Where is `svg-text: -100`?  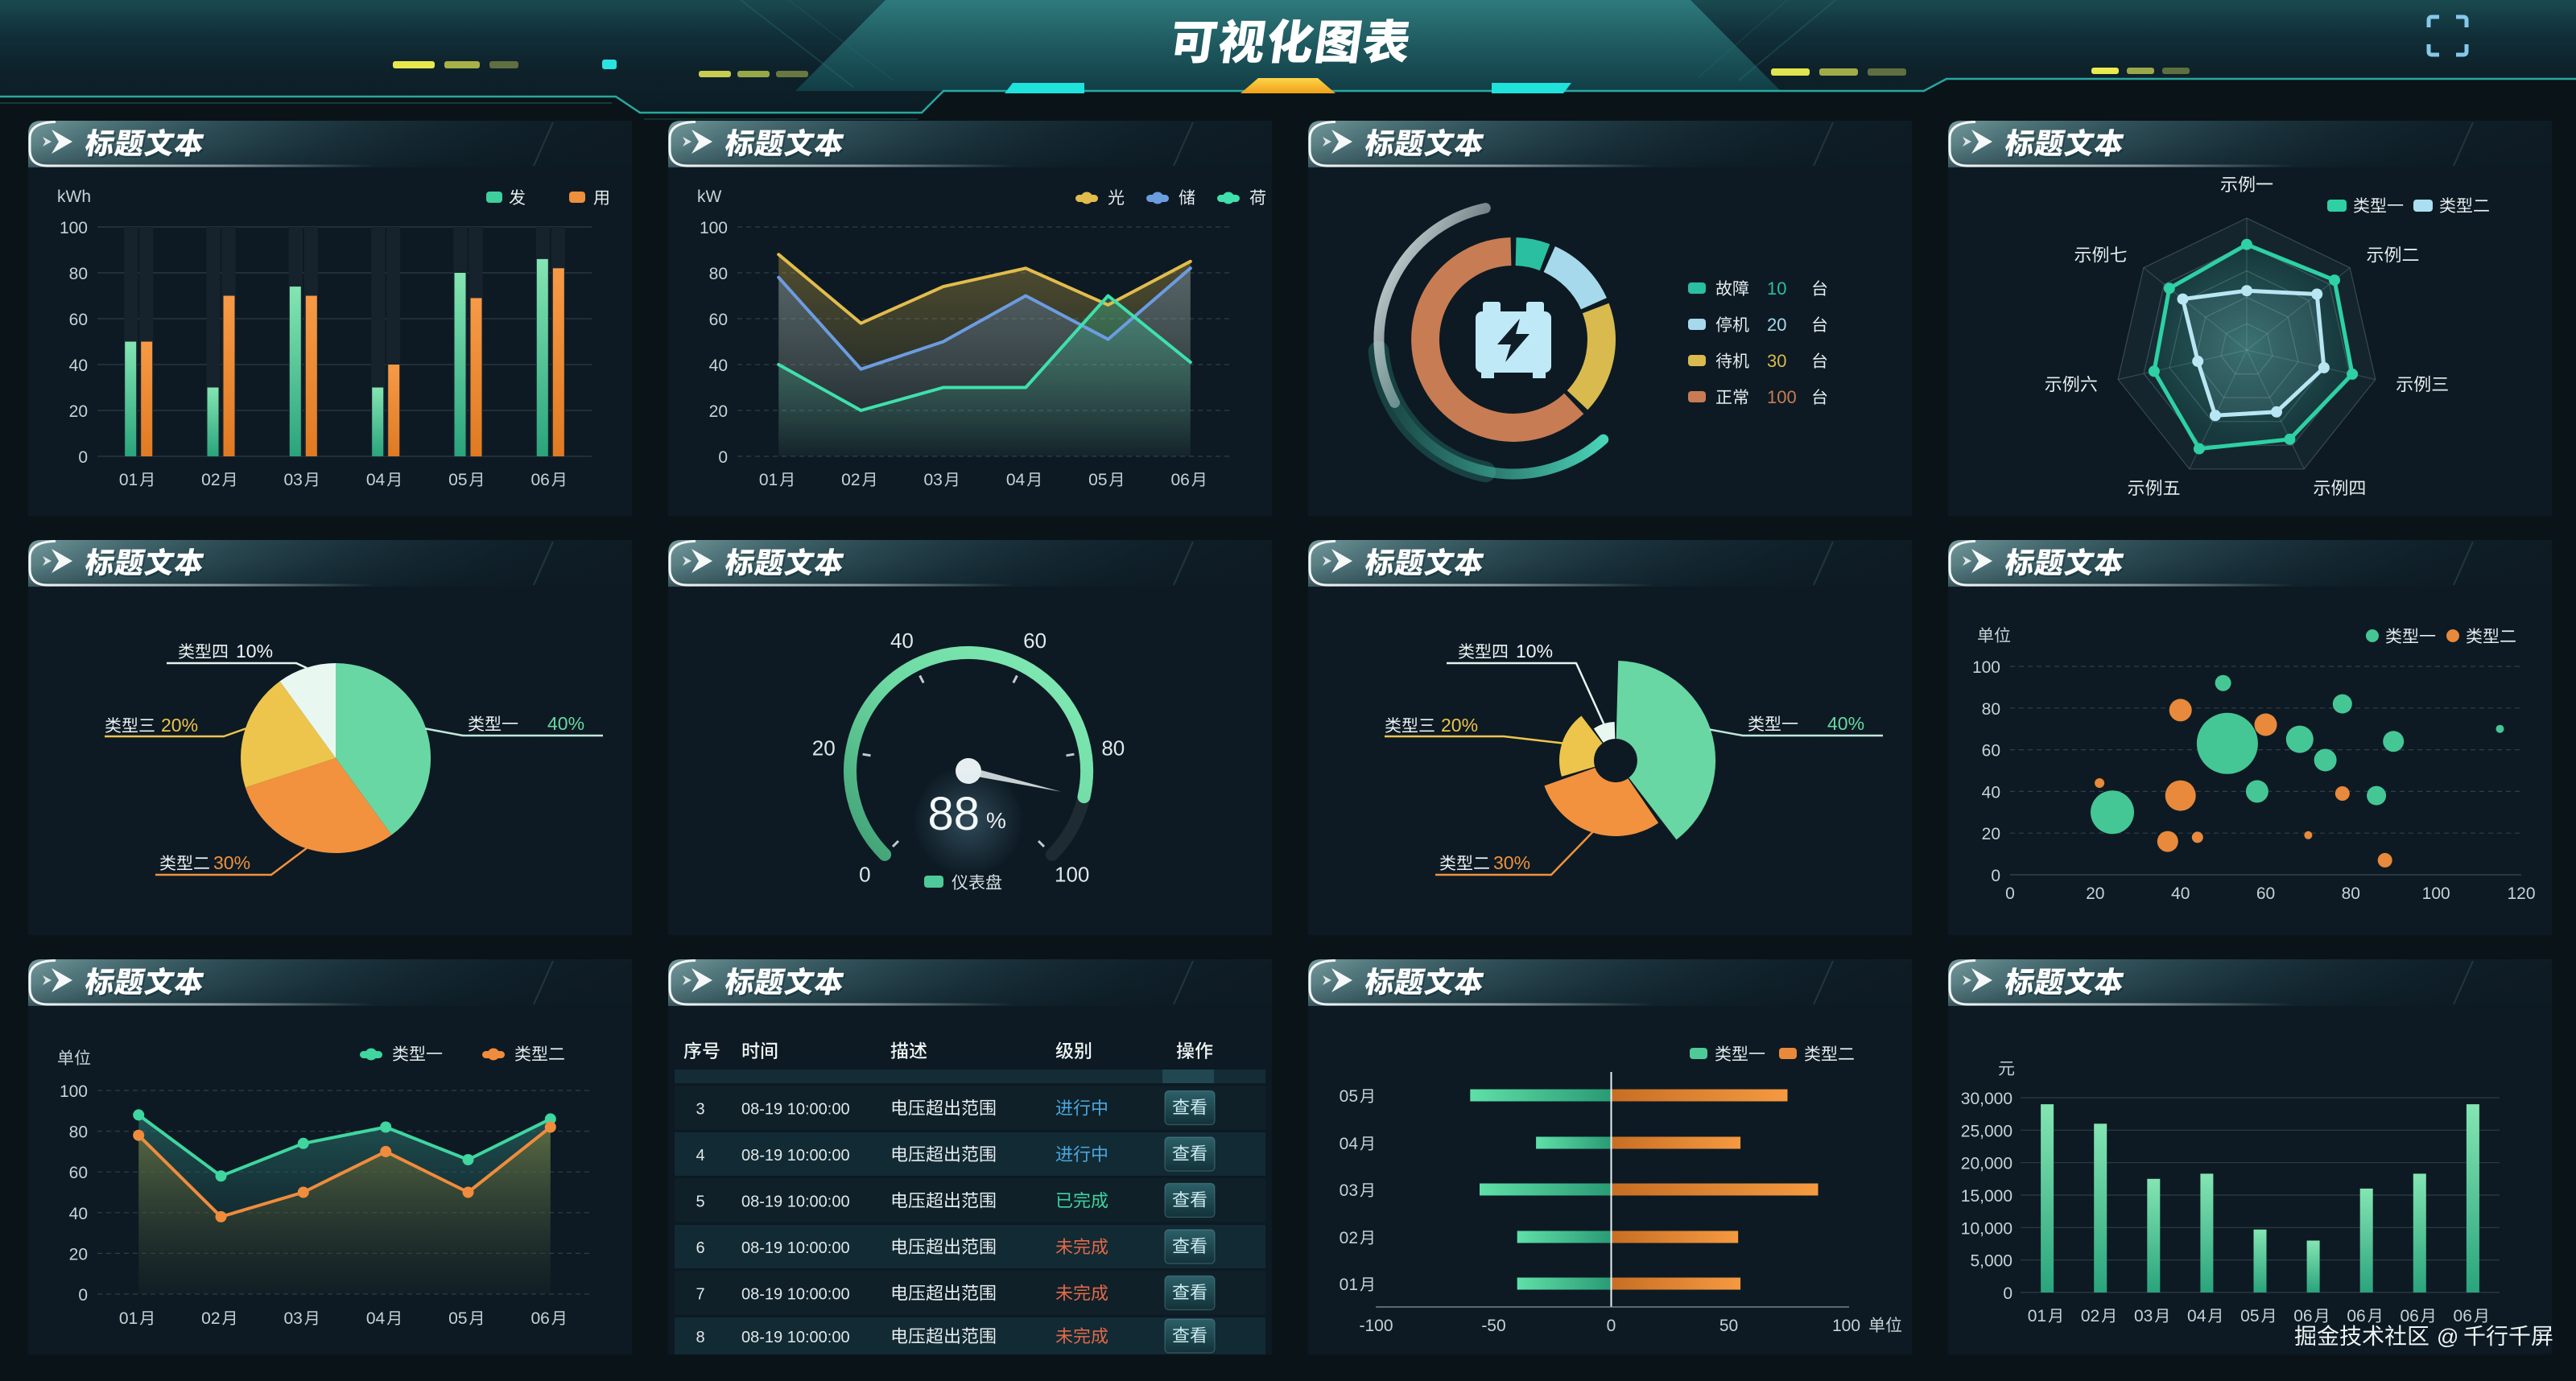 svg-text: -100 is located at coordinates (1376, 1326).